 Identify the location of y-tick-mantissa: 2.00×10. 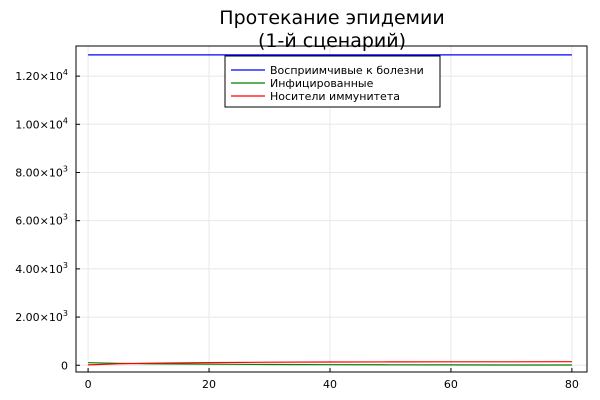
(39, 317).